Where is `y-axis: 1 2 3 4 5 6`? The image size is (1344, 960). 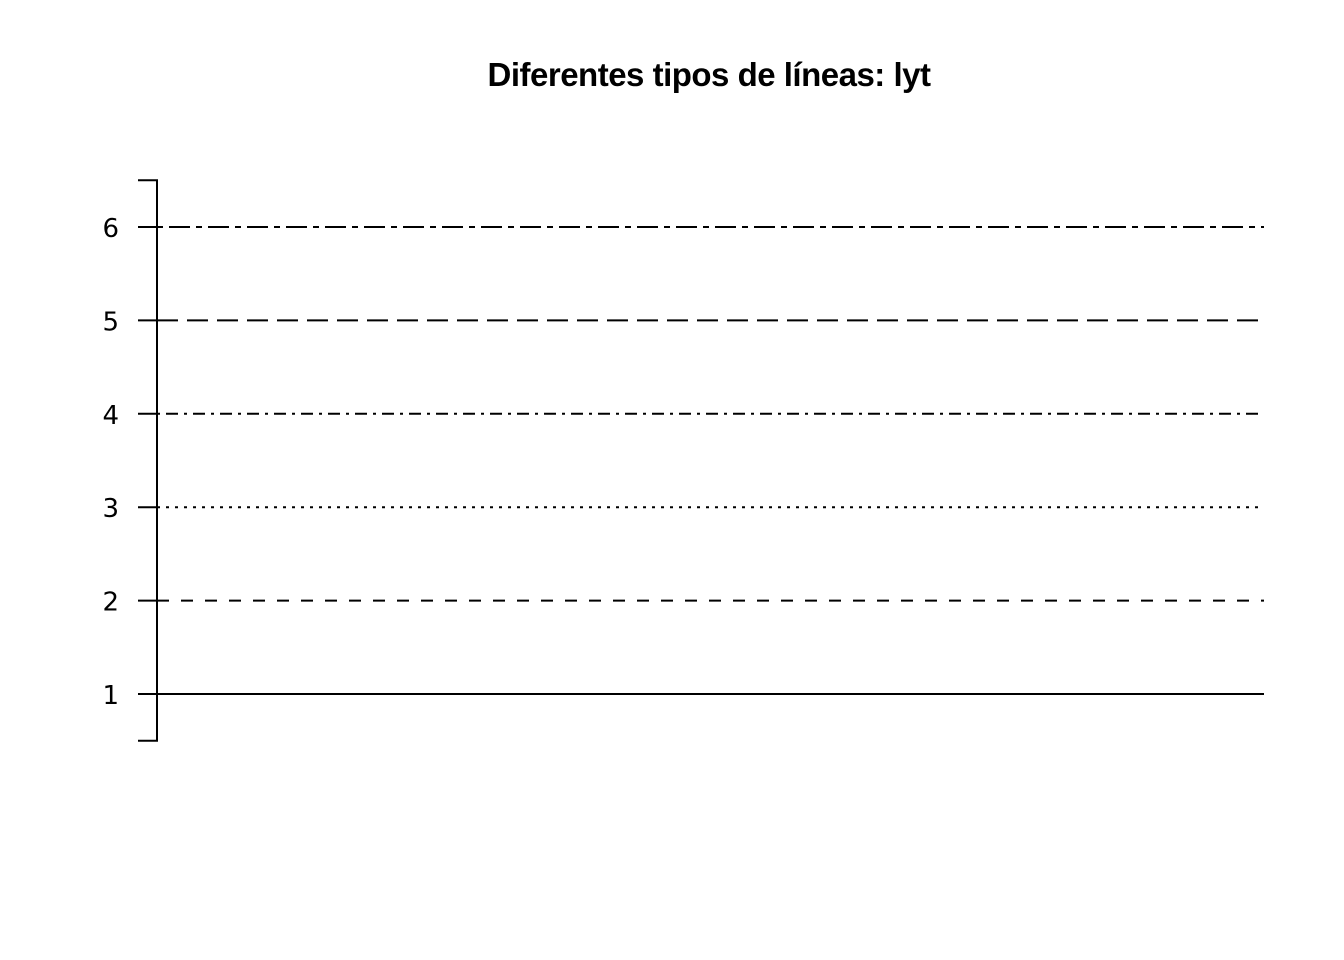
y-axis: 1 2 3 4 5 6 is located at coordinates (130, 460).